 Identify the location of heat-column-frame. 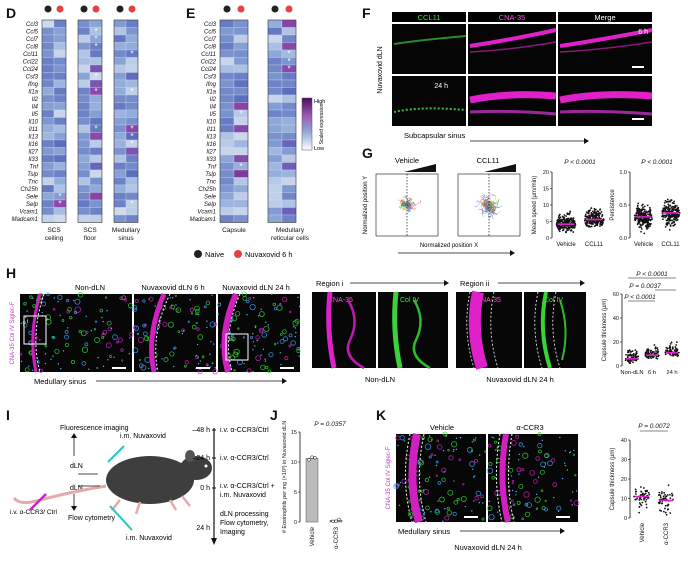
(90, 121).